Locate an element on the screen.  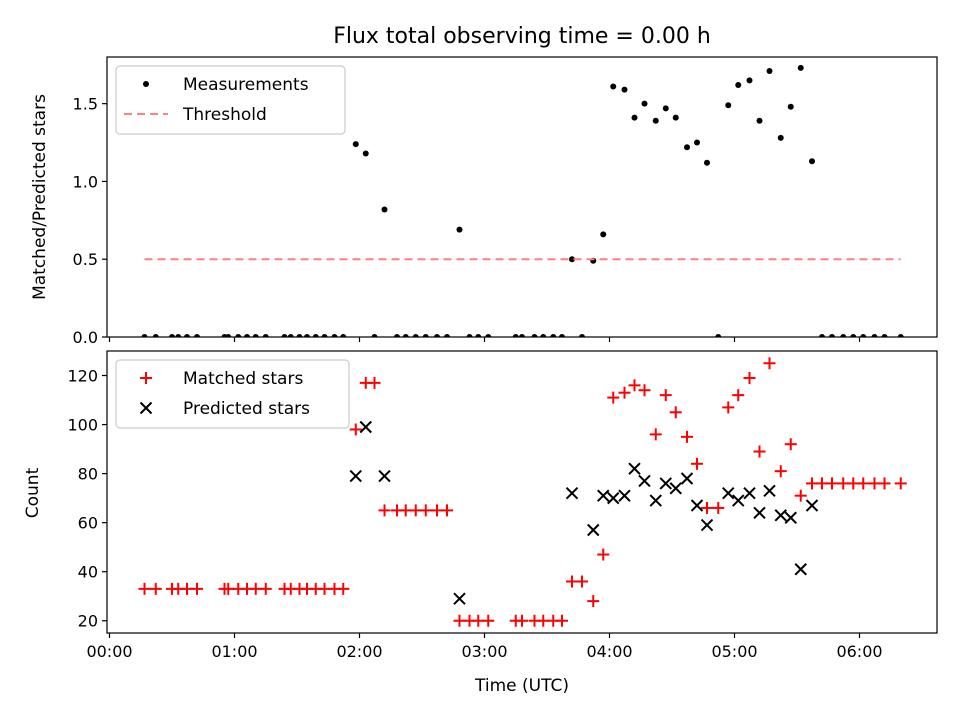
chart-title: Flux total observing time = 0.00 h is located at coordinates (522, 36).